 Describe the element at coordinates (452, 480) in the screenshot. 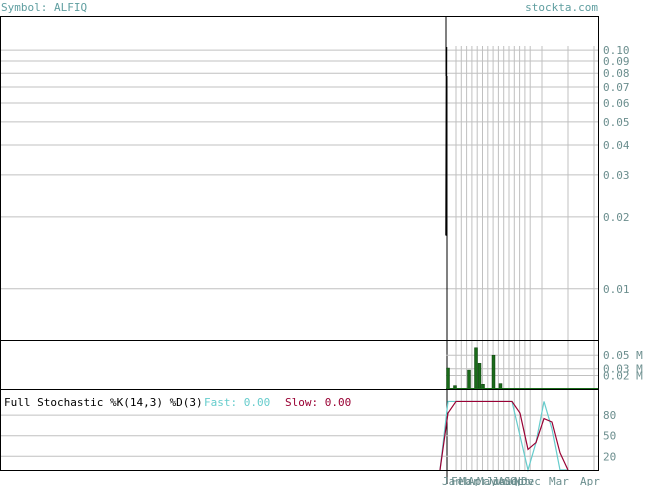

I see `x-tick-label: Jan` at that location.